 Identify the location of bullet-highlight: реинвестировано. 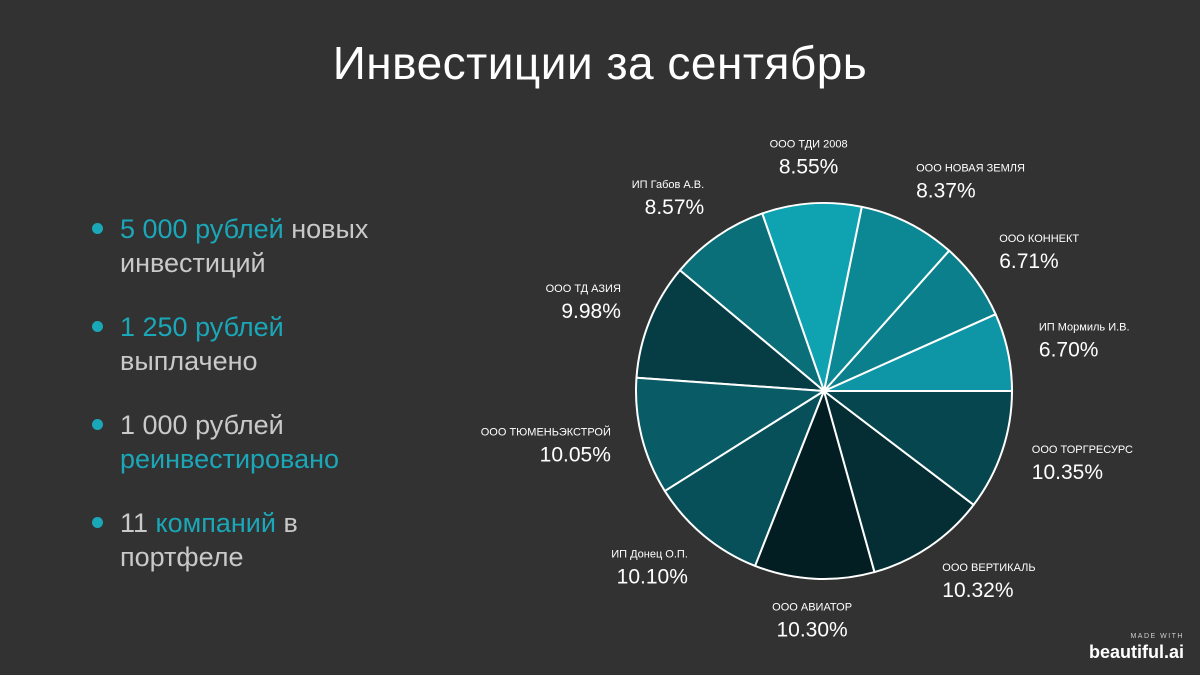
(230, 459).